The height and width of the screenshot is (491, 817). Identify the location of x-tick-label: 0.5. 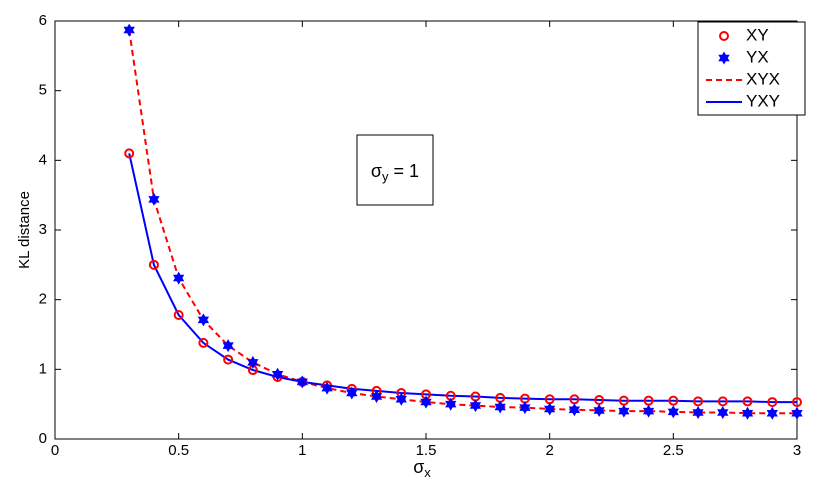
(178, 450).